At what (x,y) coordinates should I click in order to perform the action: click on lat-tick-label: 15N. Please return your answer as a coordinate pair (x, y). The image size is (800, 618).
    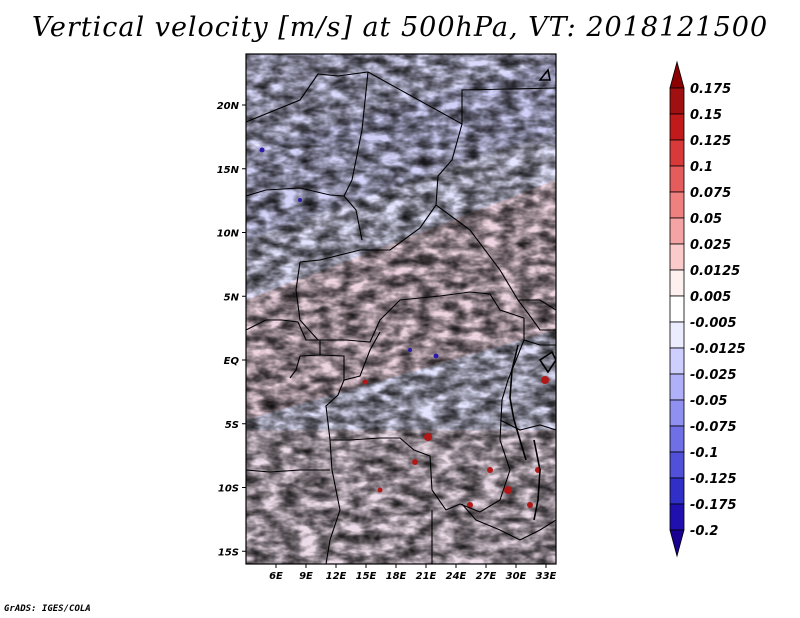
    Looking at the image, I should click on (228, 170).